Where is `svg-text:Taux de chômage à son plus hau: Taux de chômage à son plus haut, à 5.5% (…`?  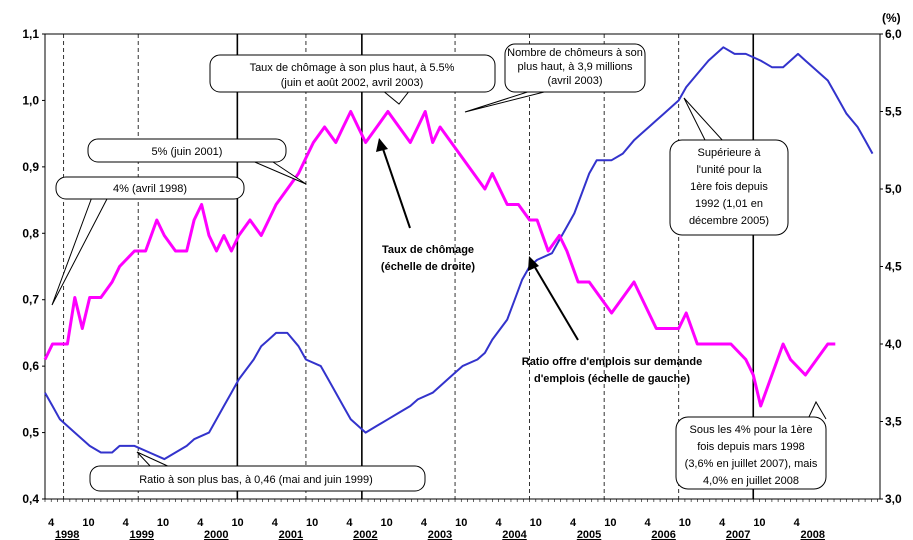 svg-text:Taux de chômage à son plus hau: Taux de chômage à son plus haut, à 5.5% (… is located at coordinates (352, 75).